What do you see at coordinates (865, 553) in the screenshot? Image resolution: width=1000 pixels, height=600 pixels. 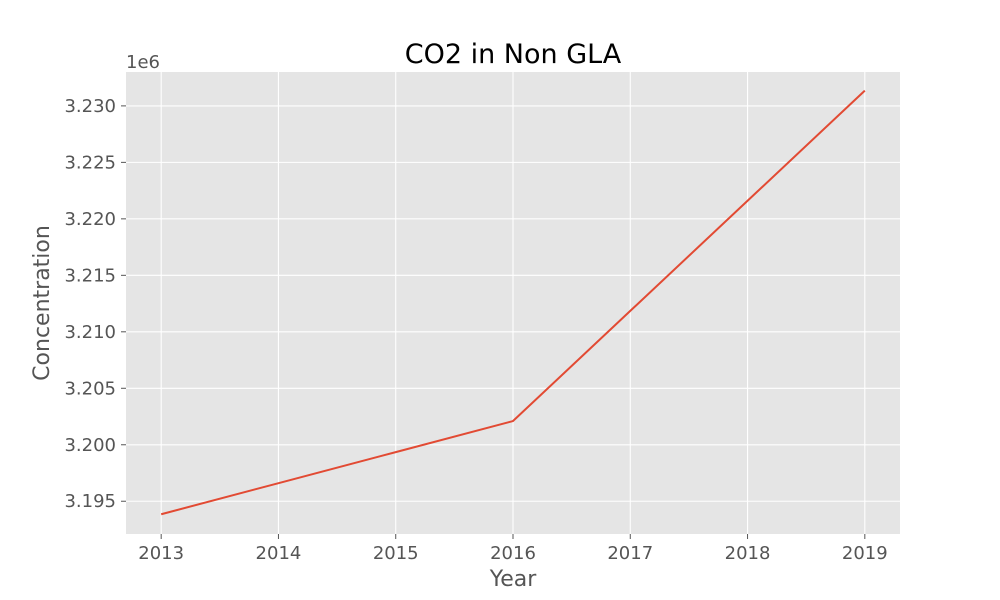 I see `x-tick-label: 2019` at bounding box center [865, 553].